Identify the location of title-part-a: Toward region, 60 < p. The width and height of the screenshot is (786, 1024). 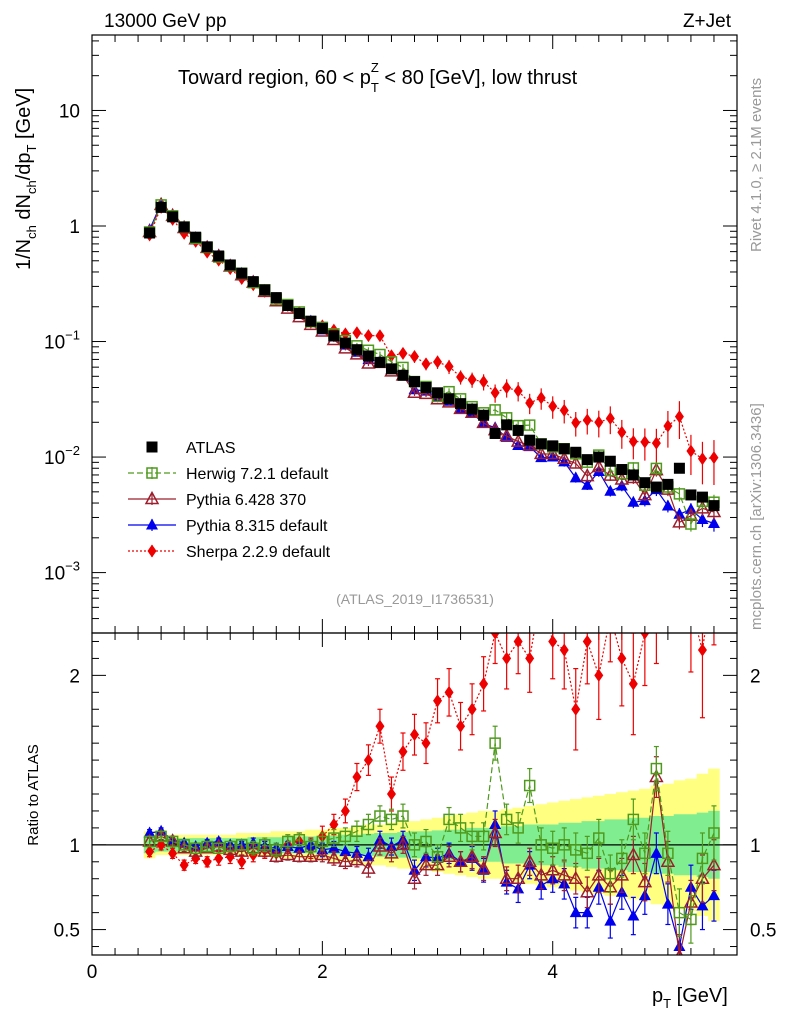
(274, 78).